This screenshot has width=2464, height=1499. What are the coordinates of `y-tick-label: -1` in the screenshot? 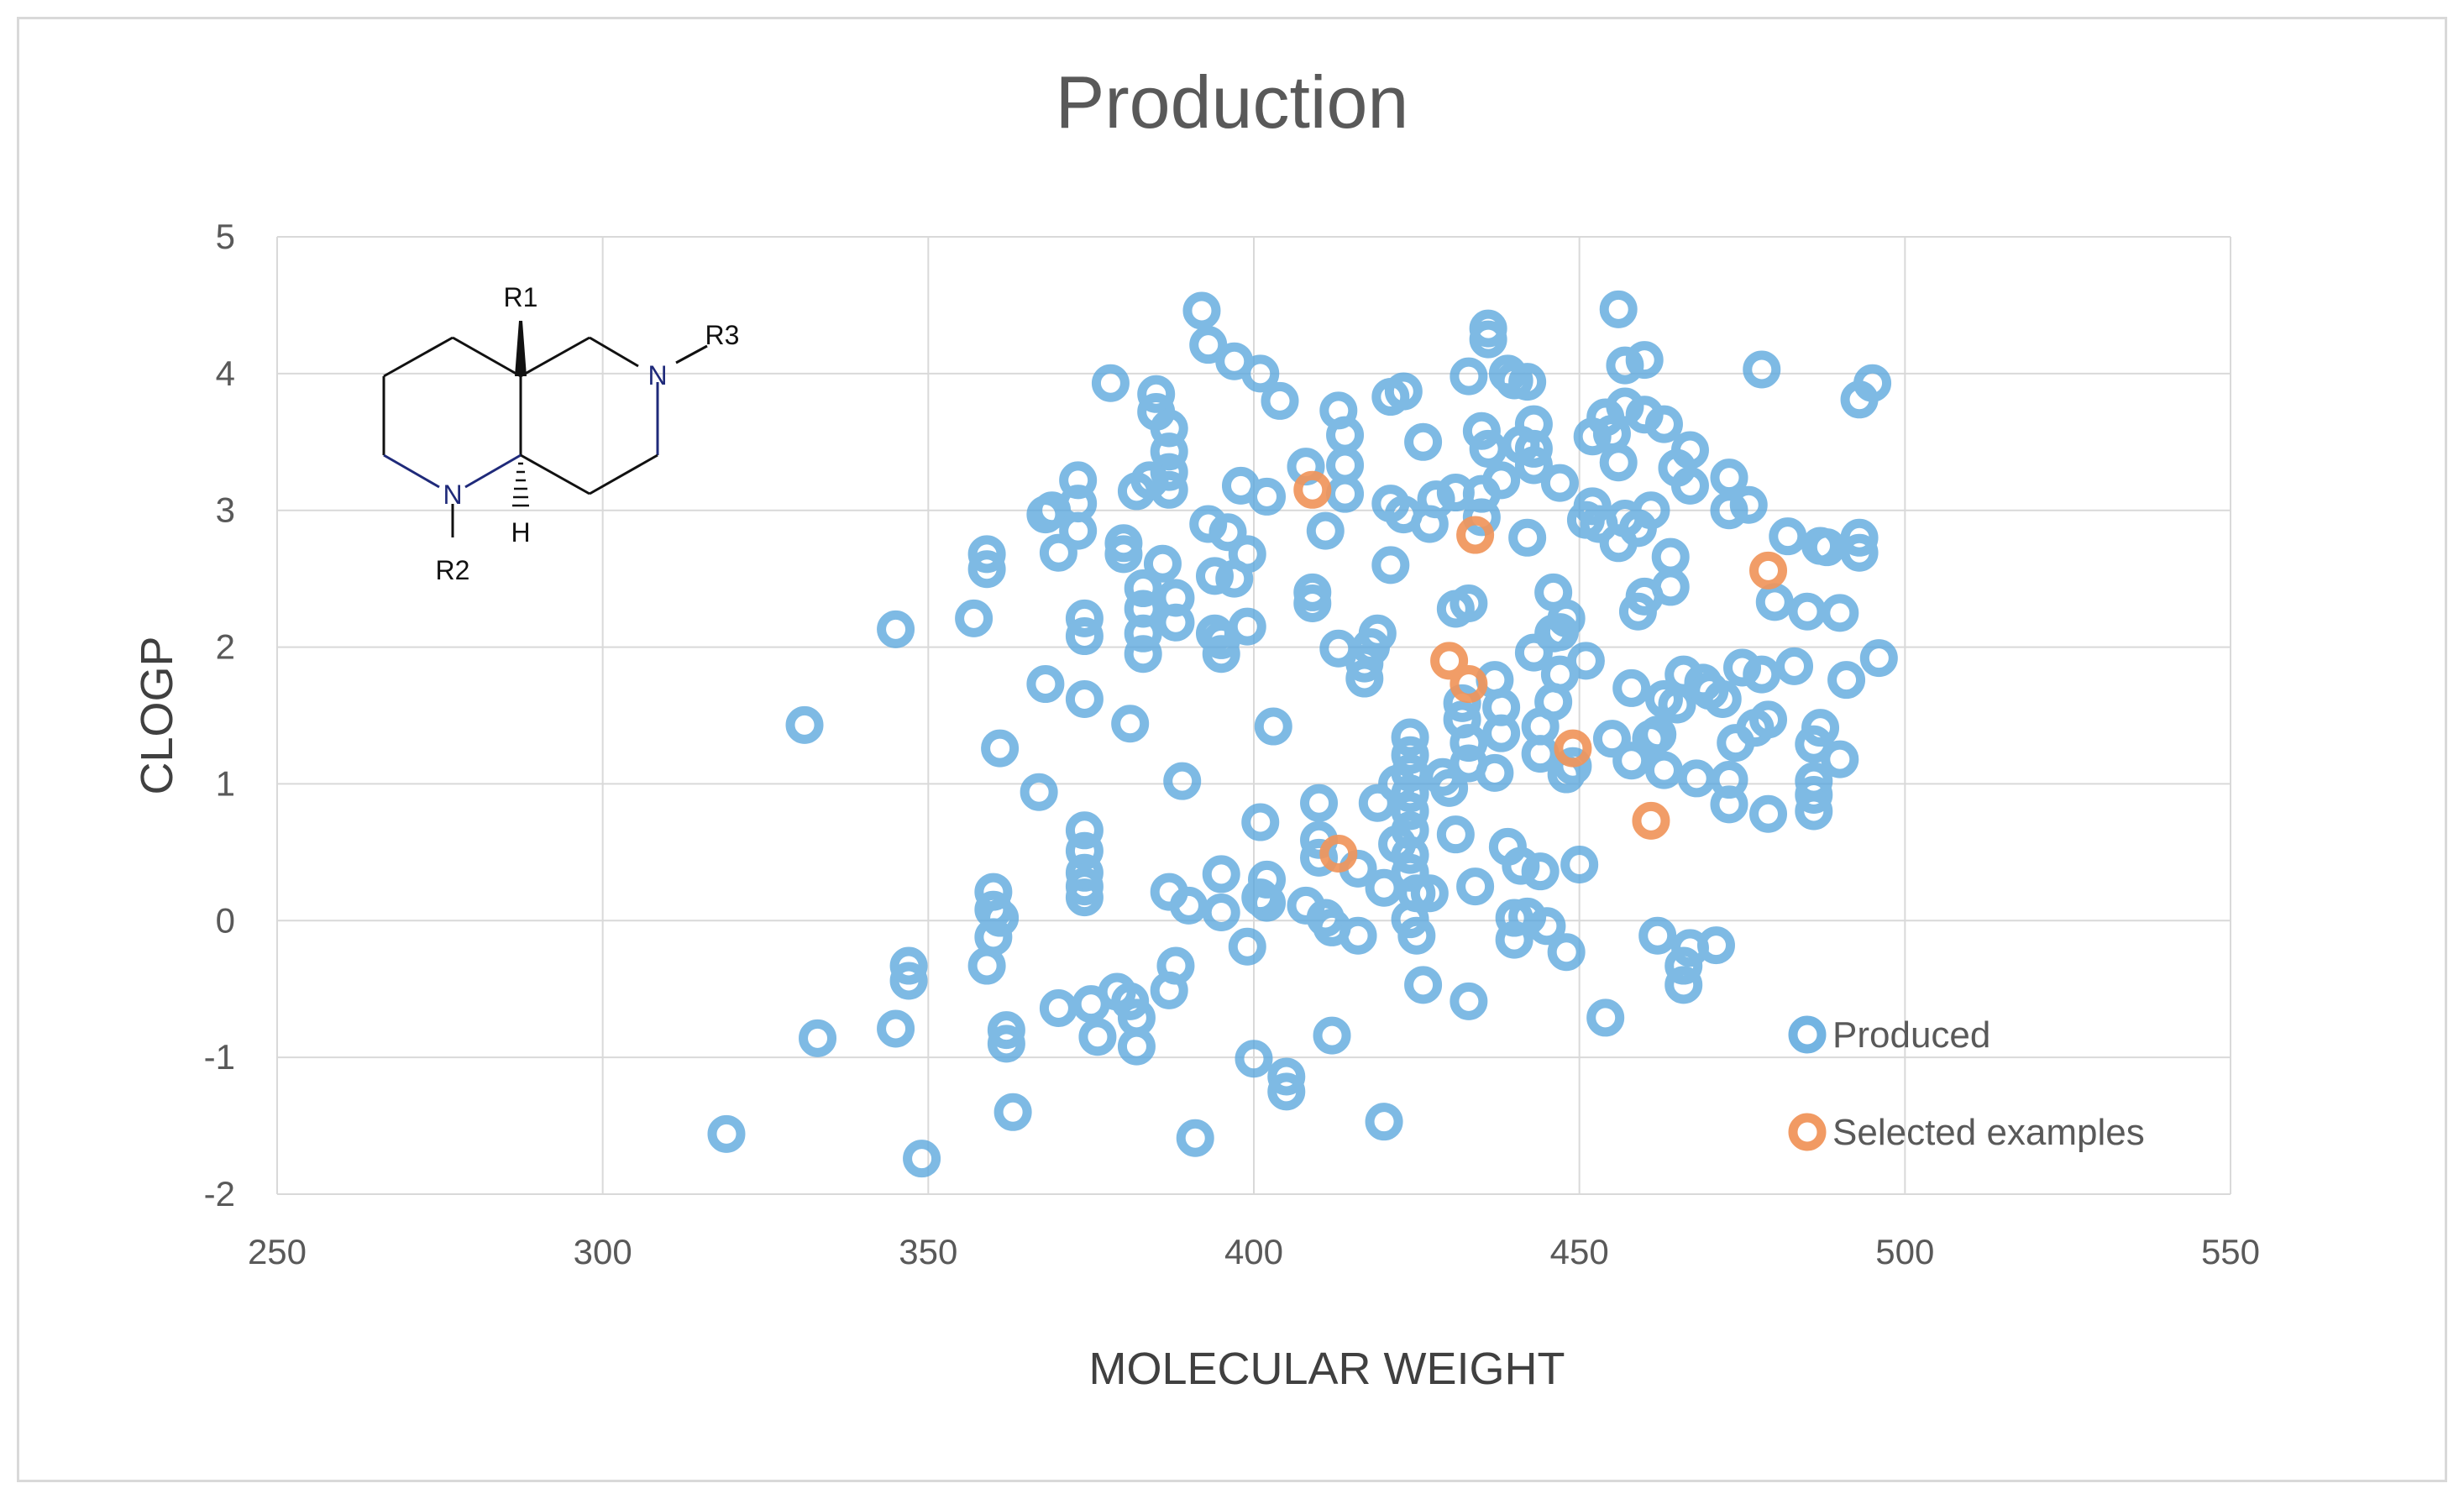 It's located at (219, 1057).